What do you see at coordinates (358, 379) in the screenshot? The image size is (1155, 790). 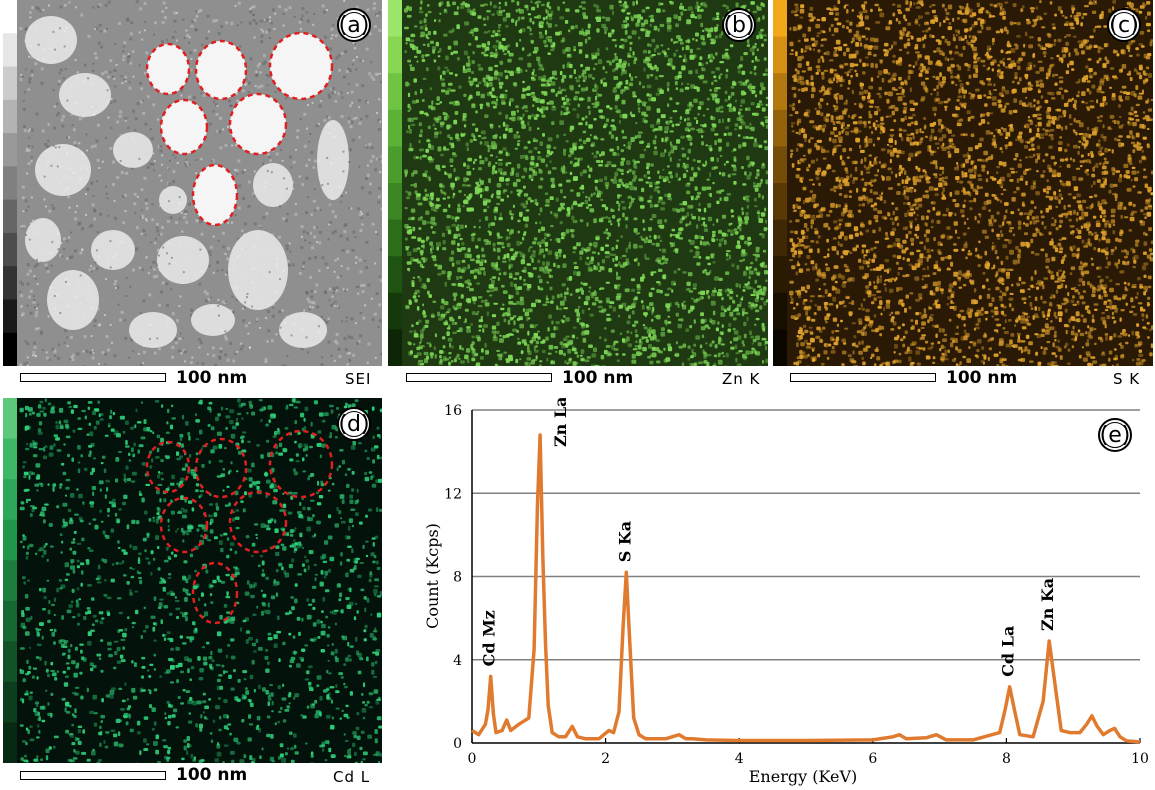 I see `map-label-a: SEI` at bounding box center [358, 379].